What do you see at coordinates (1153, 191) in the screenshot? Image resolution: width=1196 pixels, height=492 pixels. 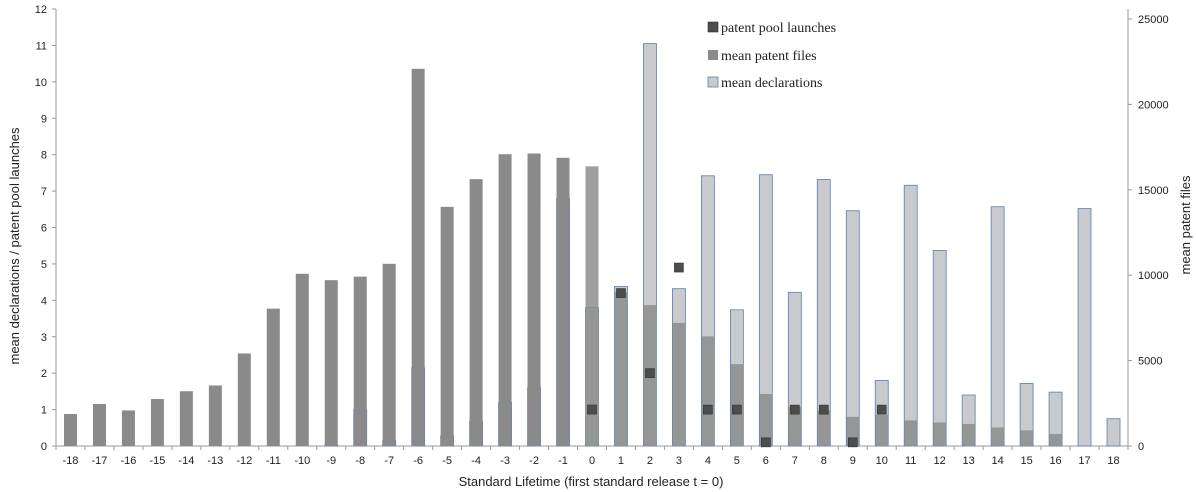 I see `y-right-tick-label: 15000` at bounding box center [1153, 191].